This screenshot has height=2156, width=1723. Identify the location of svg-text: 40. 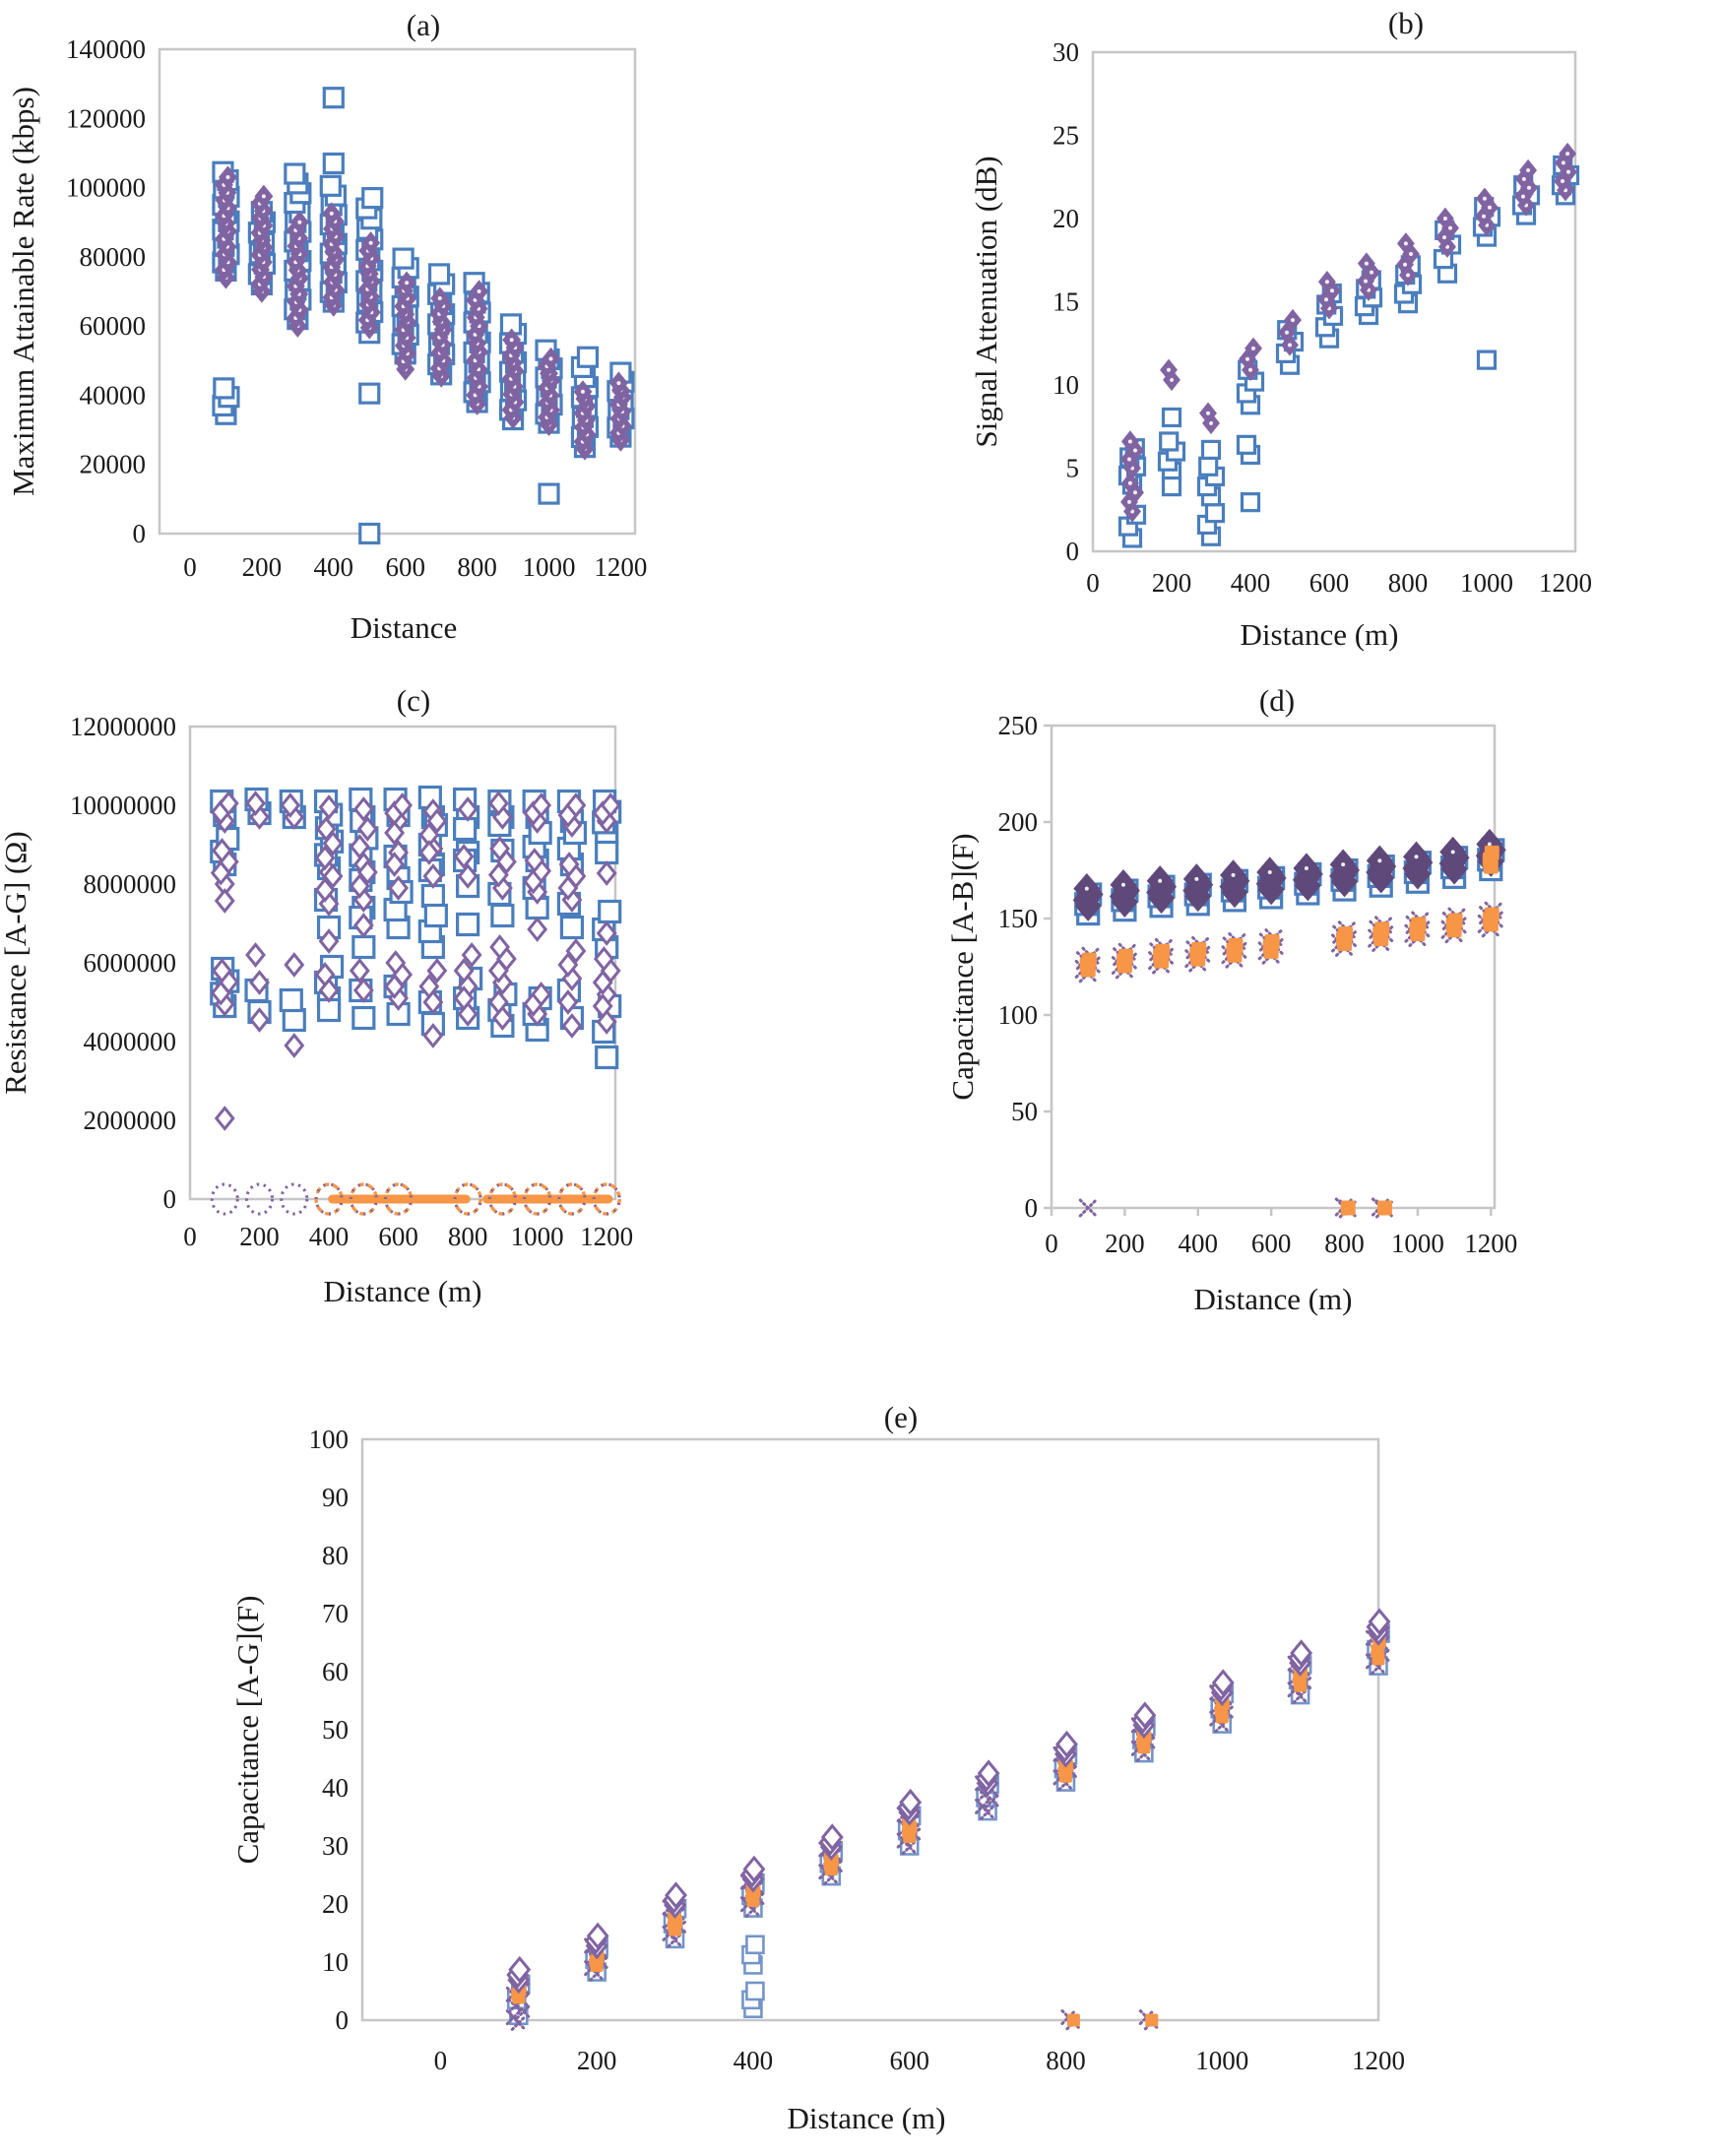
(335, 1788).